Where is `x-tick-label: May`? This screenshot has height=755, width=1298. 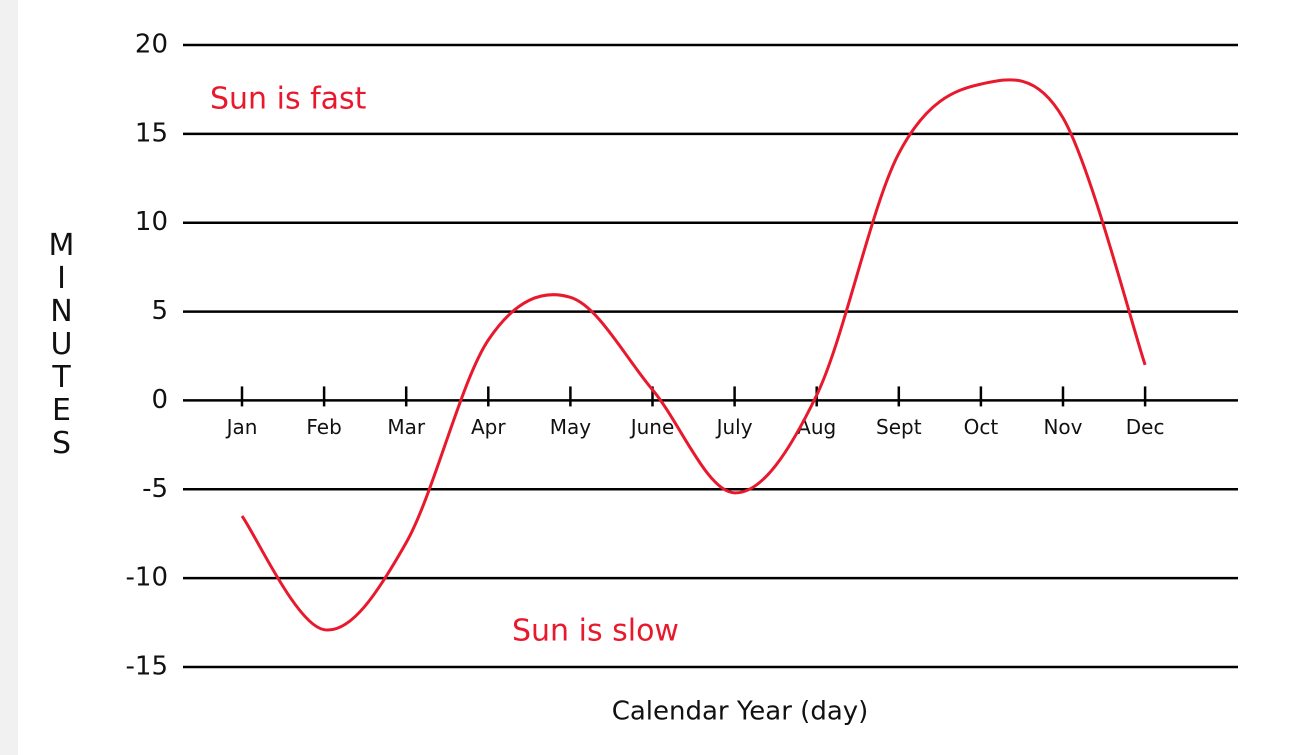 x-tick-label: May is located at coordinates (571, 427).